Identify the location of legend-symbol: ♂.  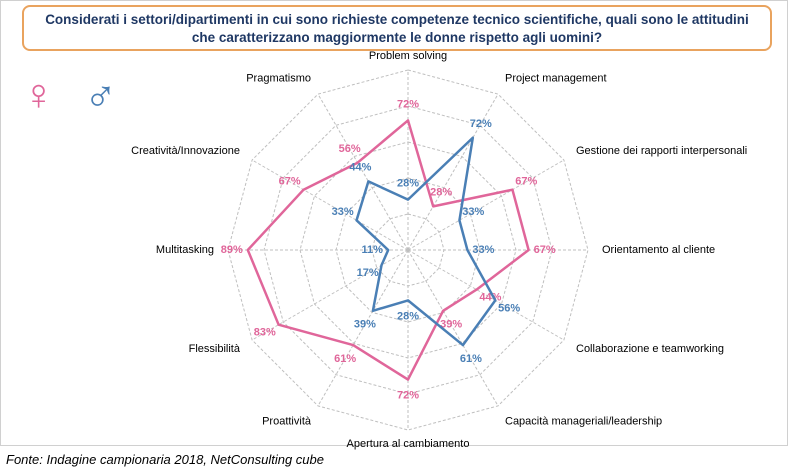
(100, 95).